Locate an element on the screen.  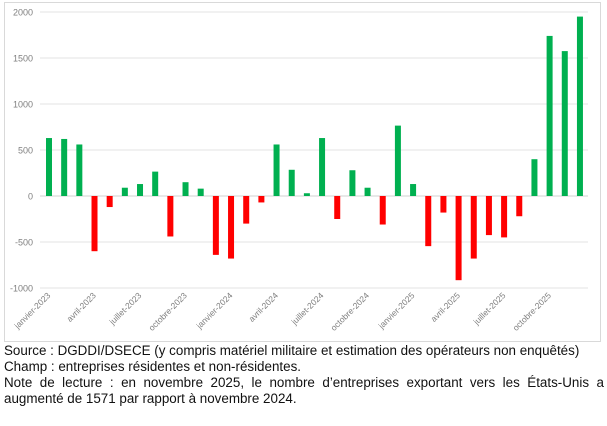
y-tick-label: -1000 is located at coordinates (21, 289).